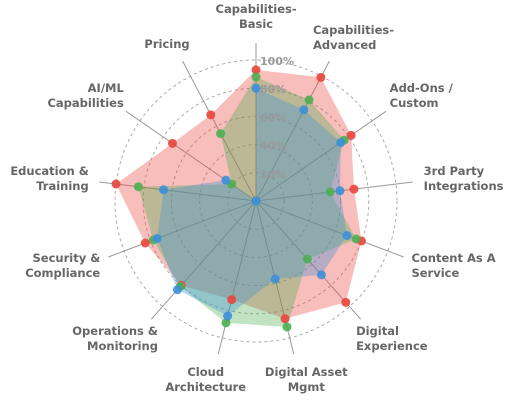 This screenshot has width=508, height=404. Describe the element at coordinates (306, 379) in the screenshot. I see `category-label: Digital Asset Mgmt` at that location.